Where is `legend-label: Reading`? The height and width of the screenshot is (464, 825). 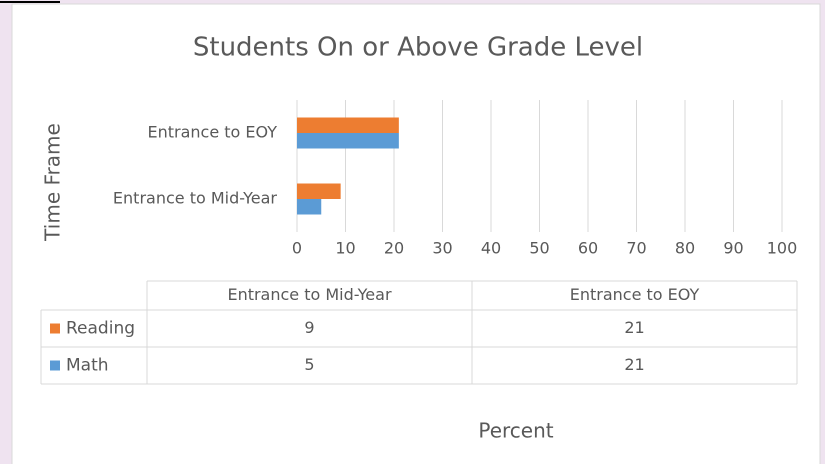 legend-label: Reading is located at coordinates (100, 329).